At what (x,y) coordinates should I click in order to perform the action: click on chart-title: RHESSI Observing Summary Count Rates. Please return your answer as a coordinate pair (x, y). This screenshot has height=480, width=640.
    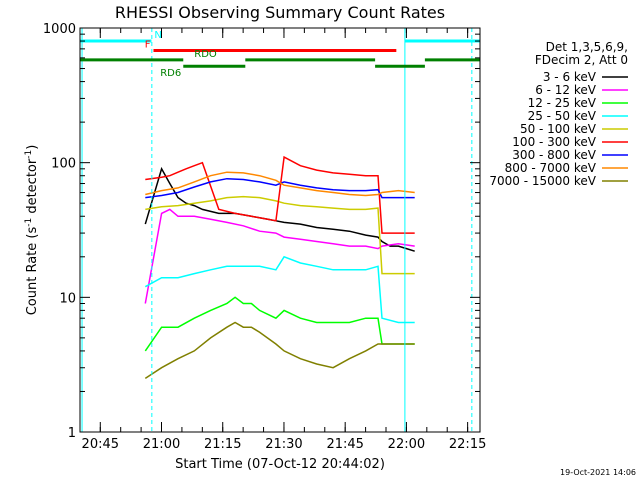
    Looking at the image, I should click on (280, 12).